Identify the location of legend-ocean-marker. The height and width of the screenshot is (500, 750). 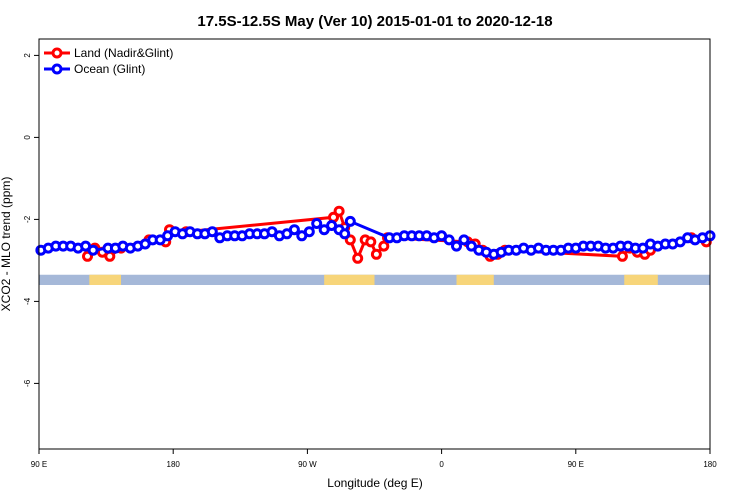
(57, 69).